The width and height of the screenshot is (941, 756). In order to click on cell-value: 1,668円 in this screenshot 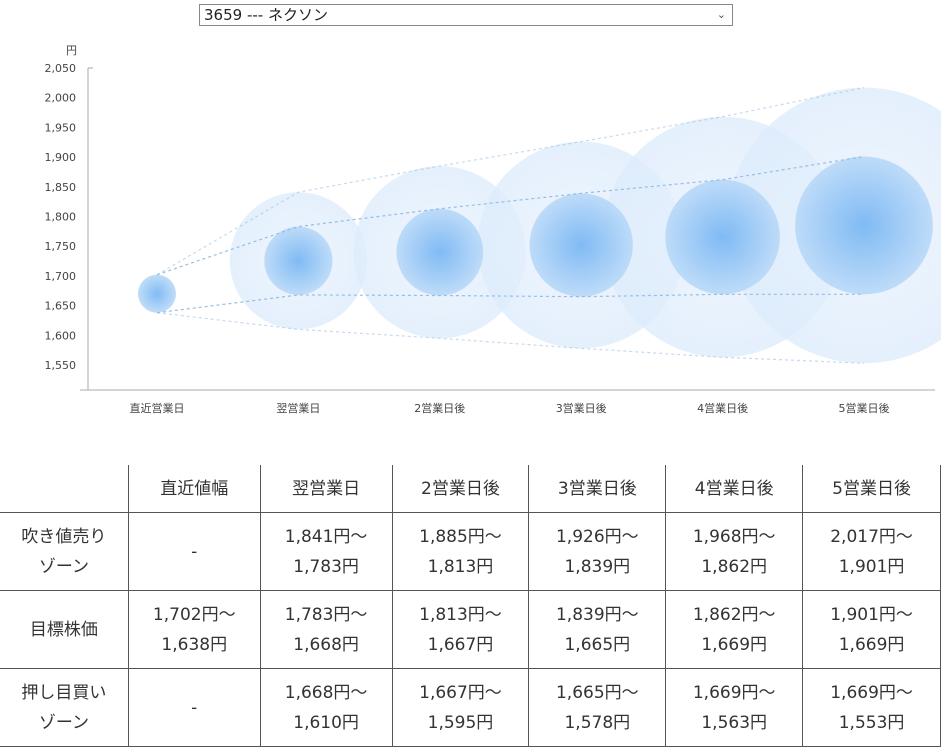, I will do `click(326, 644)`.